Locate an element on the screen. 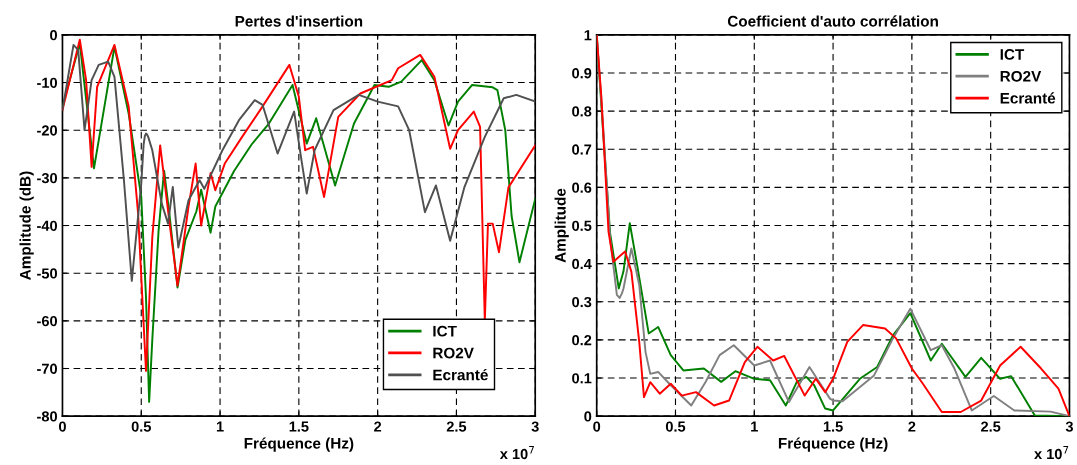  y-tick-label: -30 is located at coordinates (47, 178).